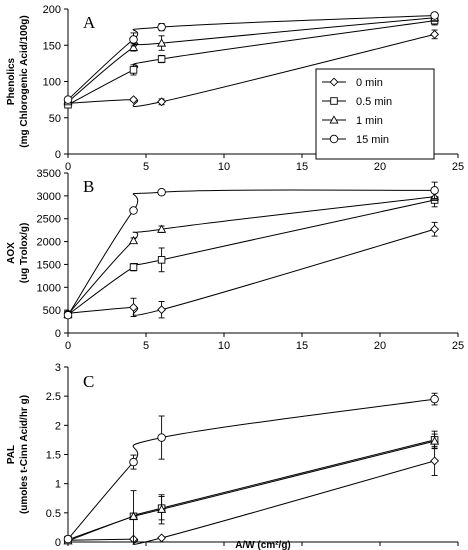 The image size is (468, 550). Describe the element at coordinates (24, 81) in the screenshot. I see `y-axis-subtitle: (mg Chlorogenic Acid/100g)` at that location.